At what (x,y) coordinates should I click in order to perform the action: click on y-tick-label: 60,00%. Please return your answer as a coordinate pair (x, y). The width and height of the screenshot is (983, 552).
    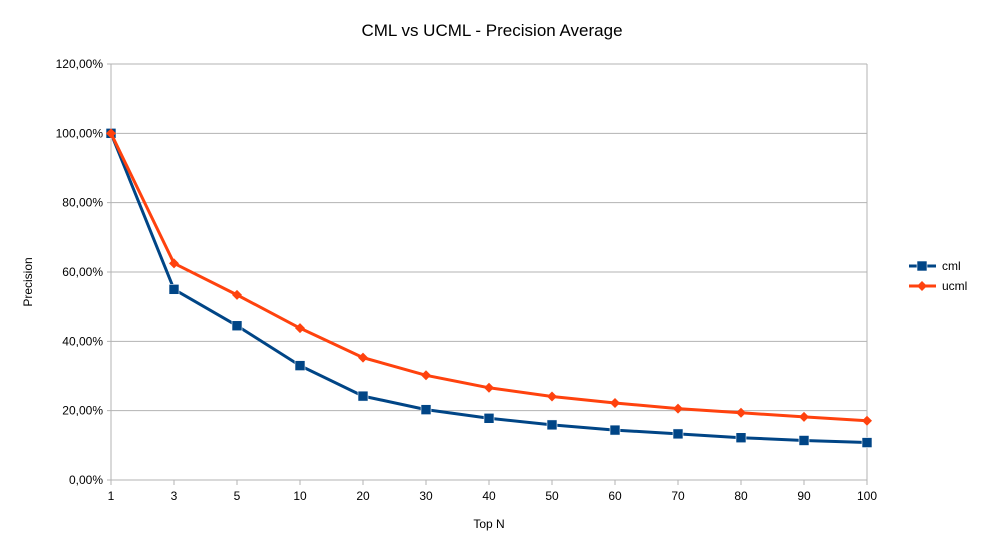
    Looking at the image, I should click on (82, 272).